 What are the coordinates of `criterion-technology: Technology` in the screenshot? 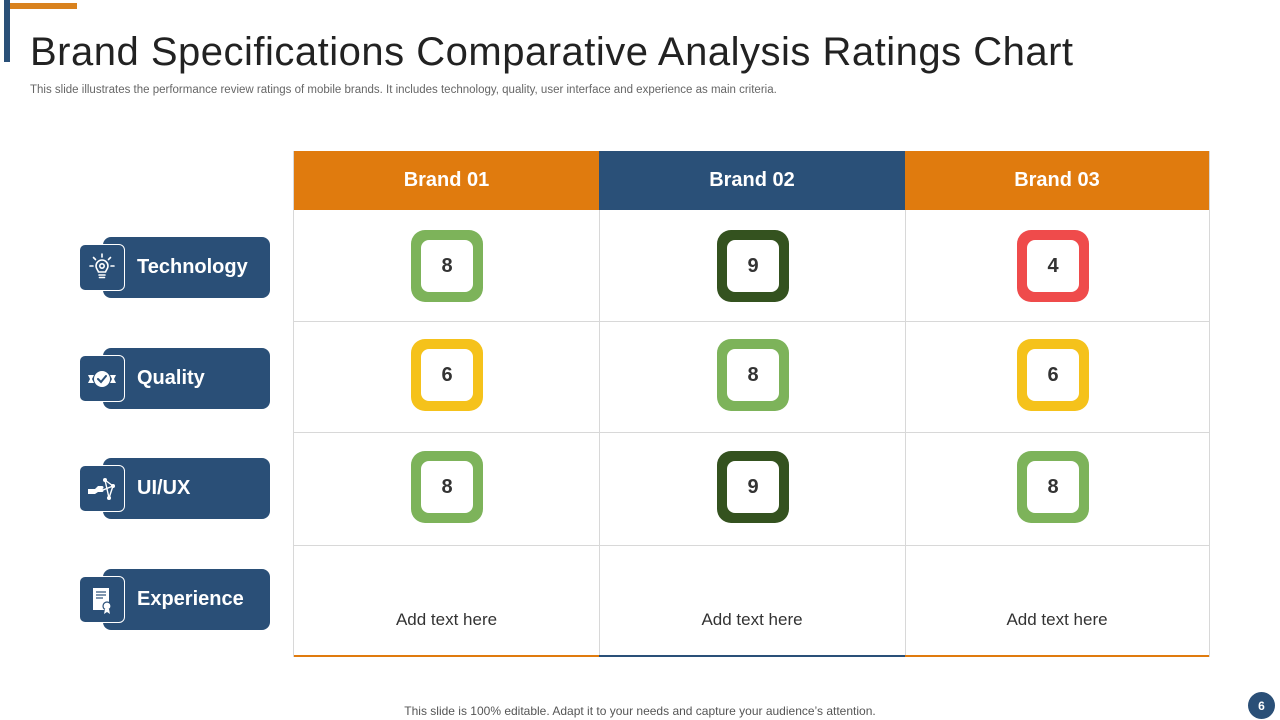 It's located at (174, 267).